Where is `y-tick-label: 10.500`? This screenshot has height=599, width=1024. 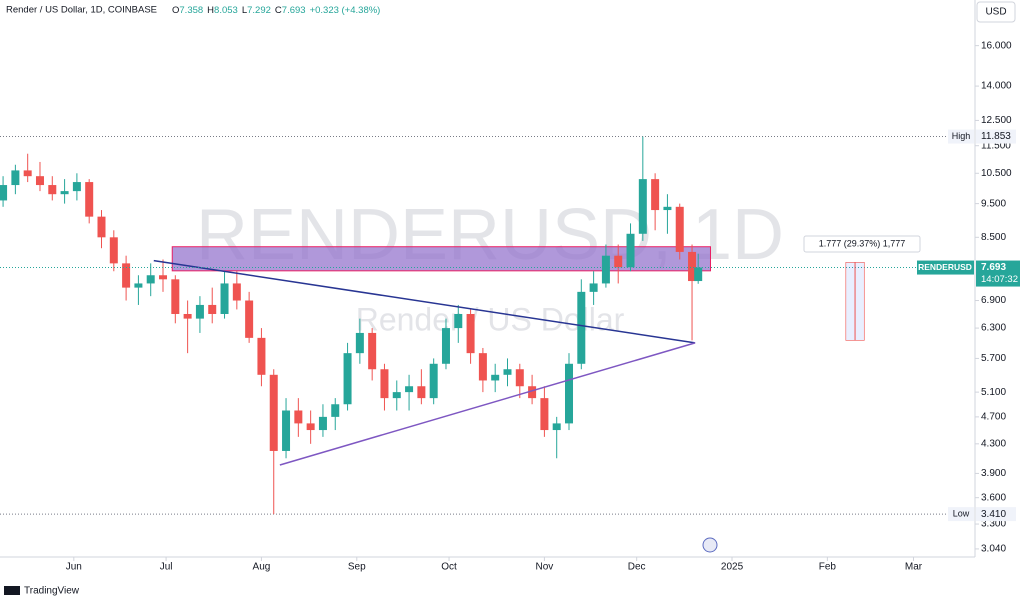
y-tick-label: 10.500 is located at coordinates (996, 173).